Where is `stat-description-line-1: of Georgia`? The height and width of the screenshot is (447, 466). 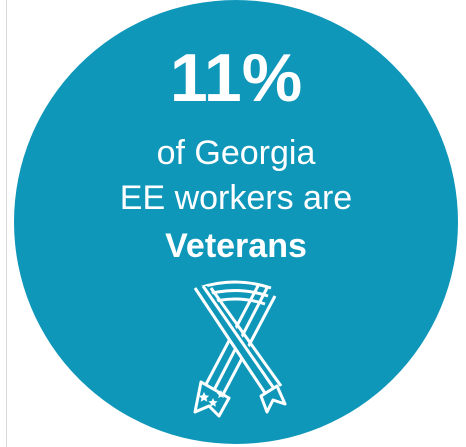 stat-description-line-1: of Georgia is located at coordinates (236, 153).